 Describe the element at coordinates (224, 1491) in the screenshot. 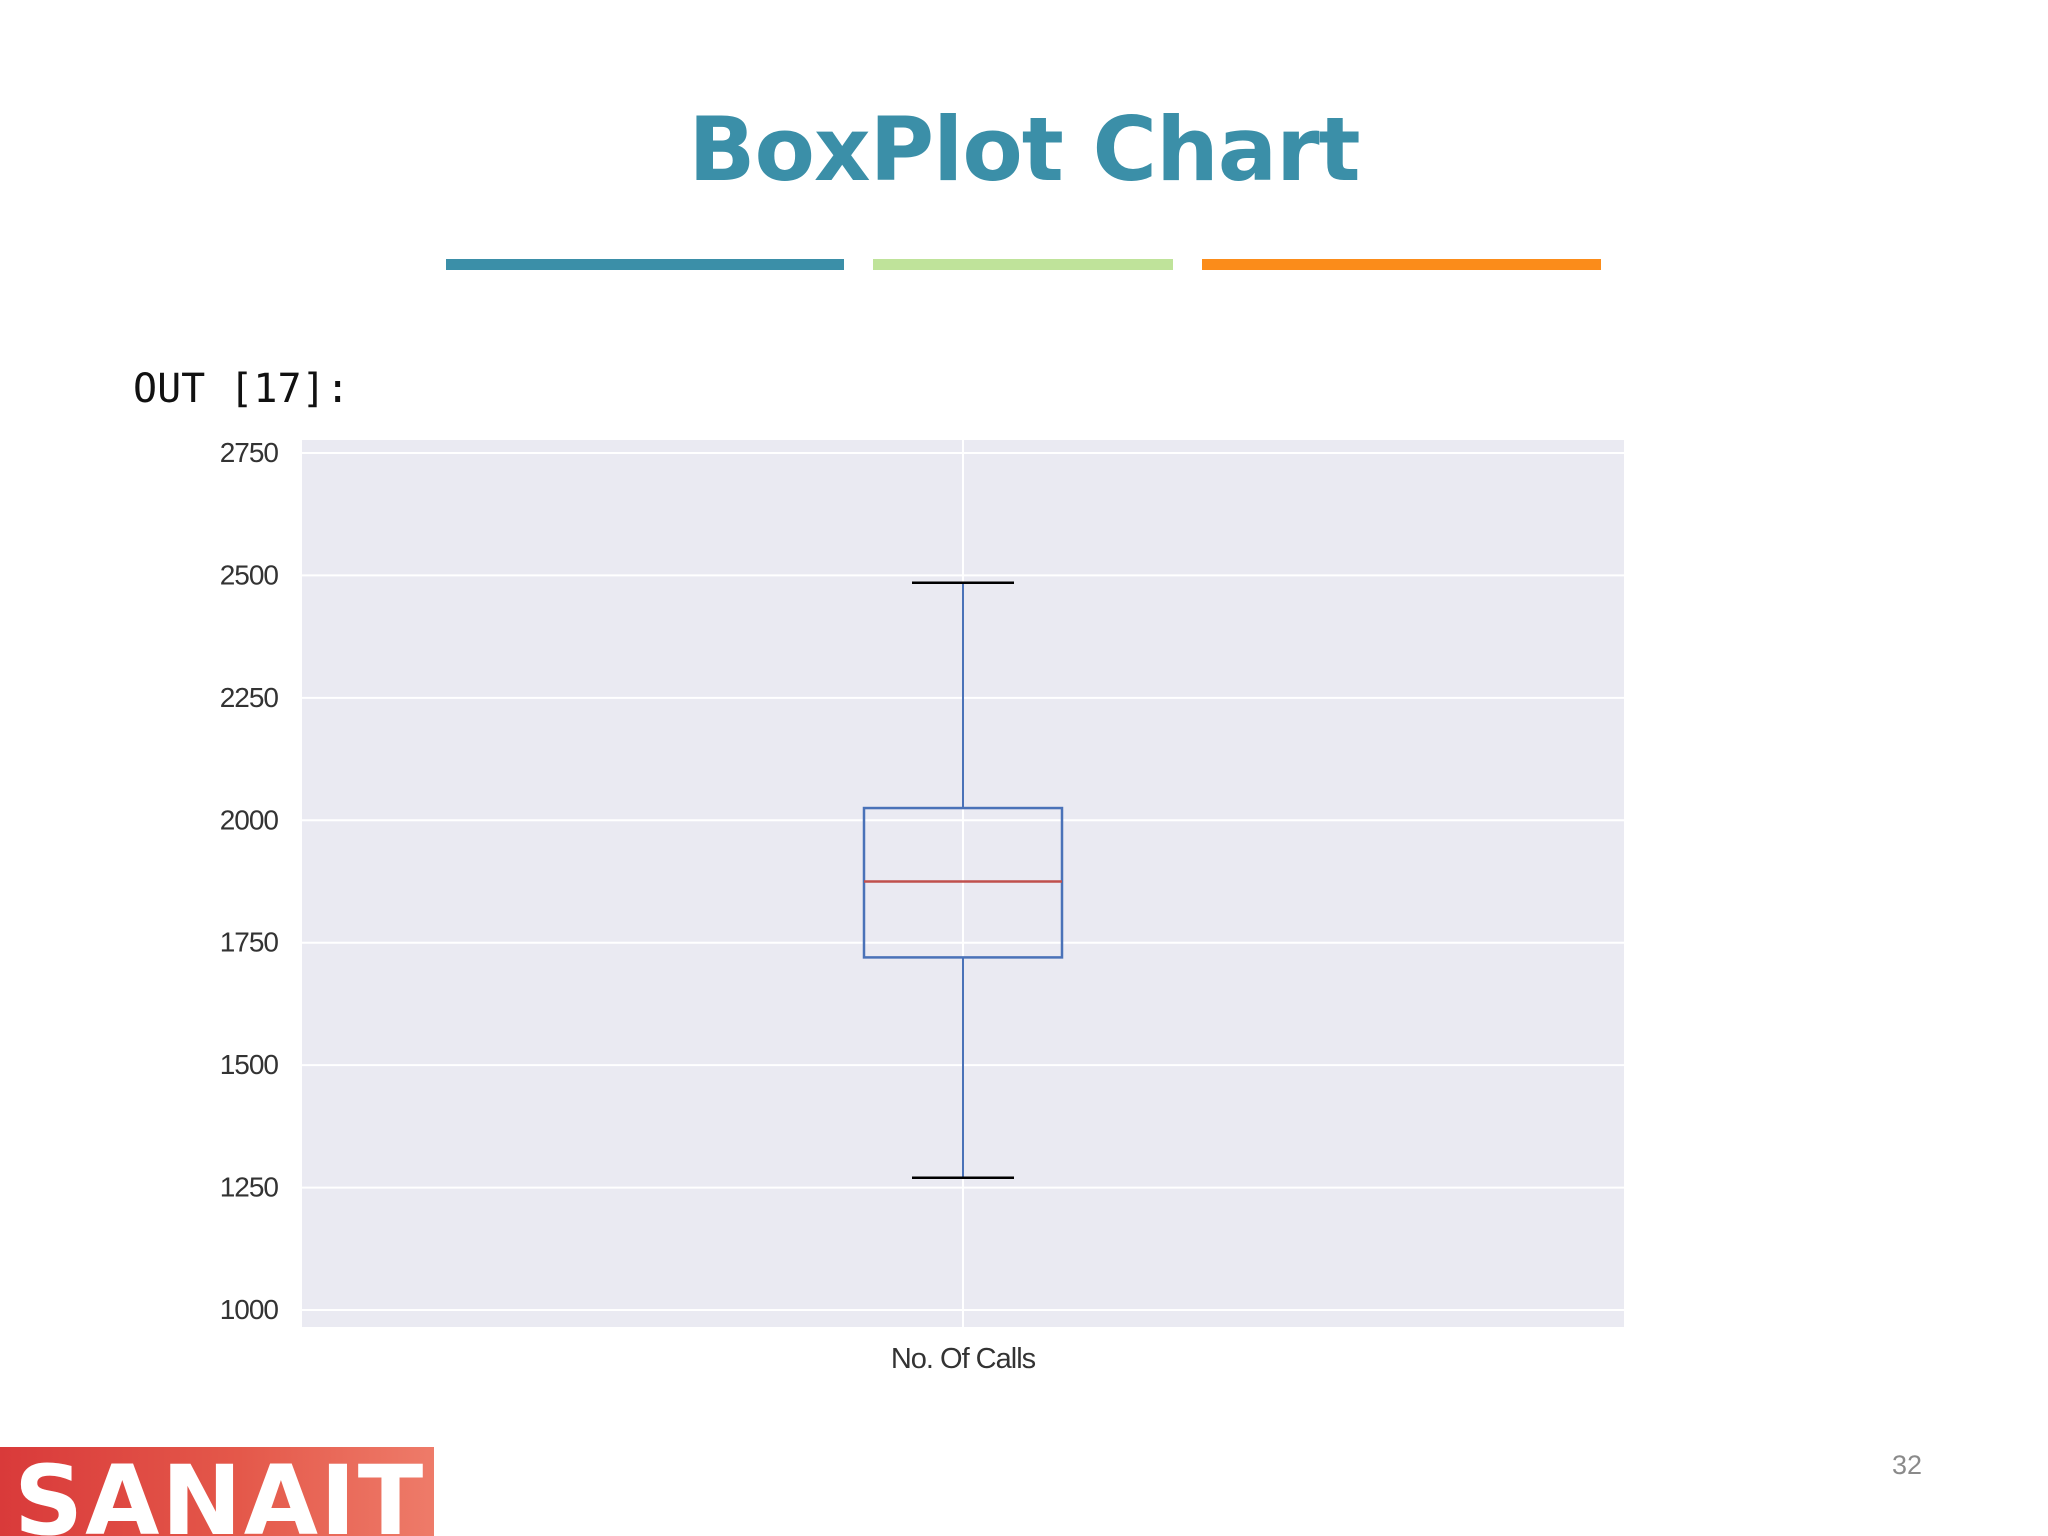

I see `logo-text: SANAITICS` at that location.